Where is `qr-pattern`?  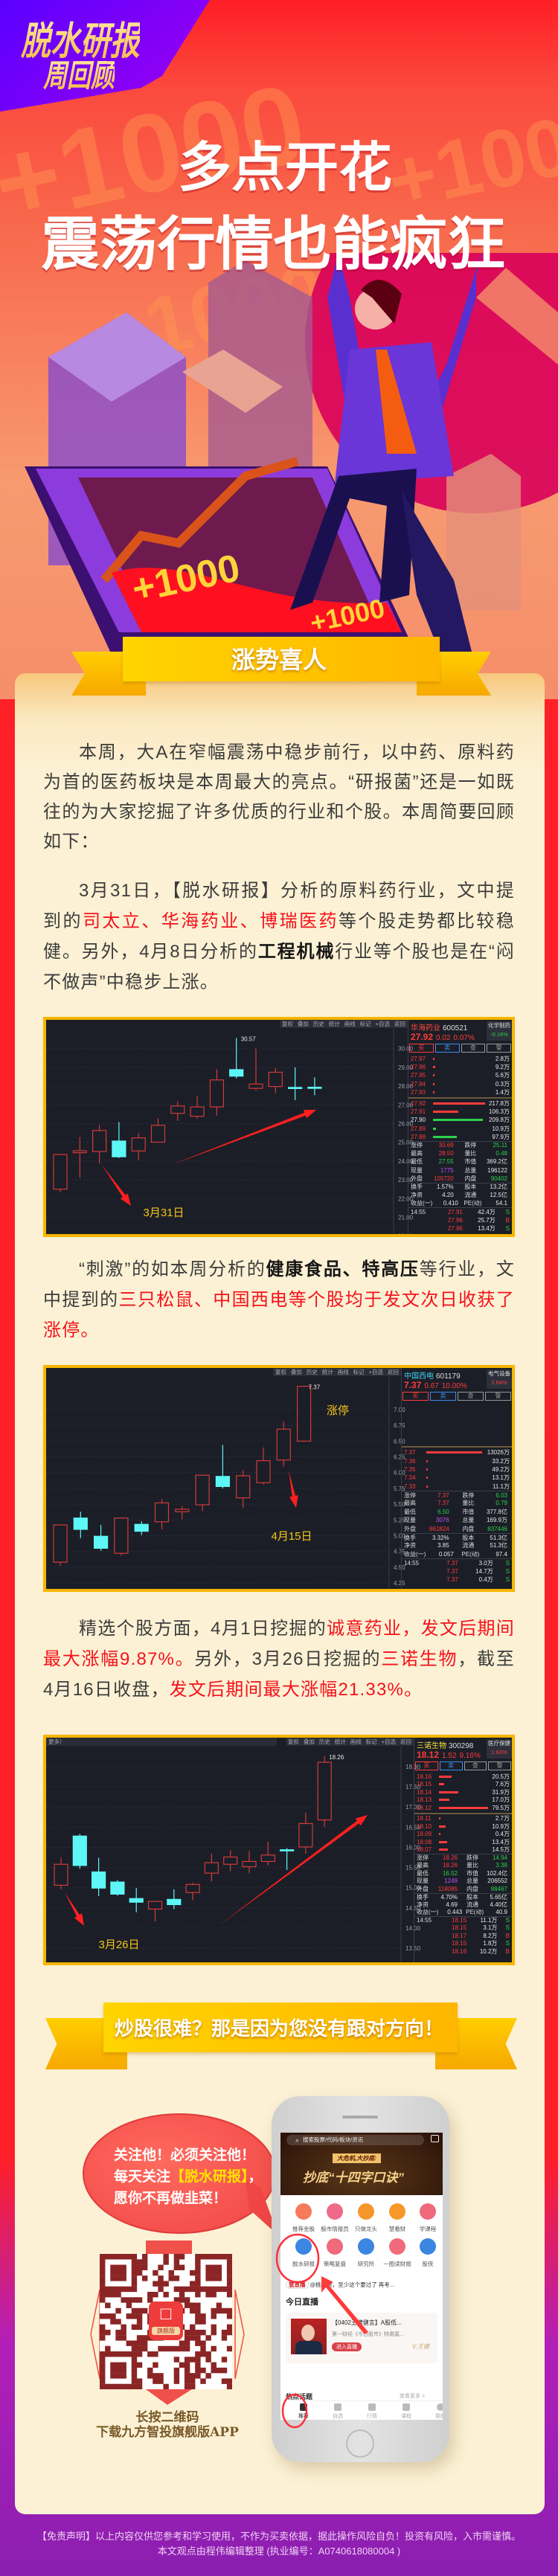
qr-pattern is located at coordinates (166, 2322).